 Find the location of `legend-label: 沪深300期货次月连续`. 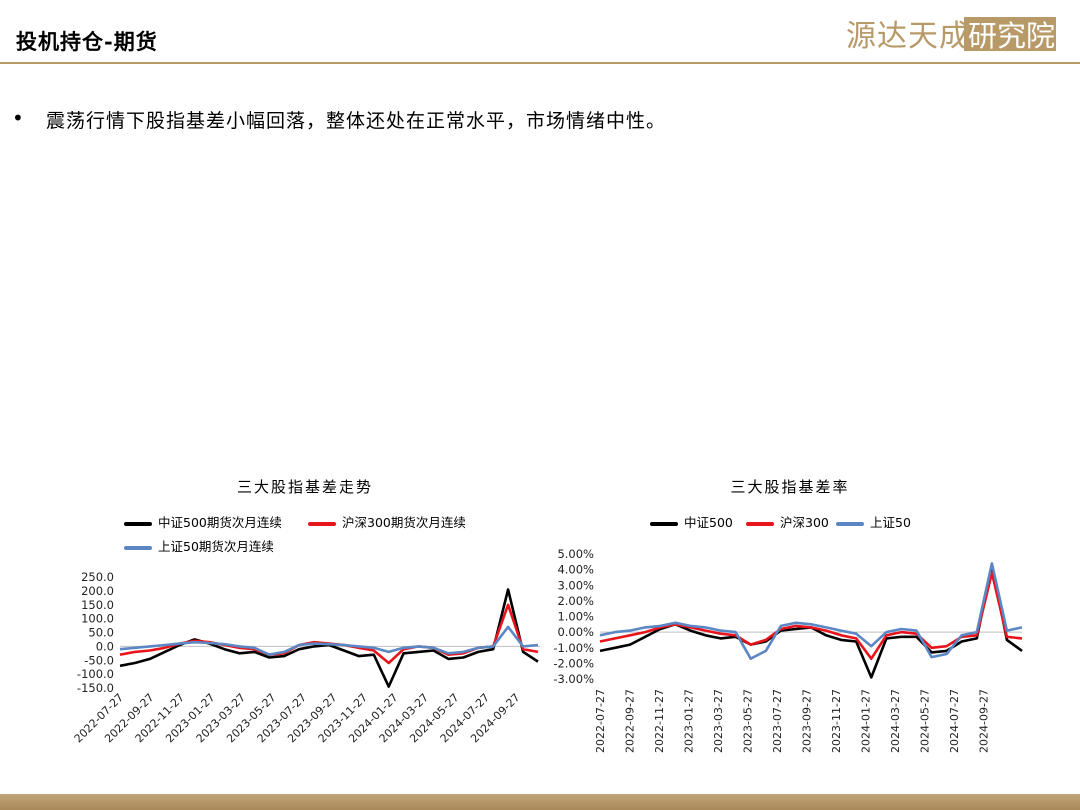

legend-label: 沪深300期货次月连续 is located at coordinates (404, 522).